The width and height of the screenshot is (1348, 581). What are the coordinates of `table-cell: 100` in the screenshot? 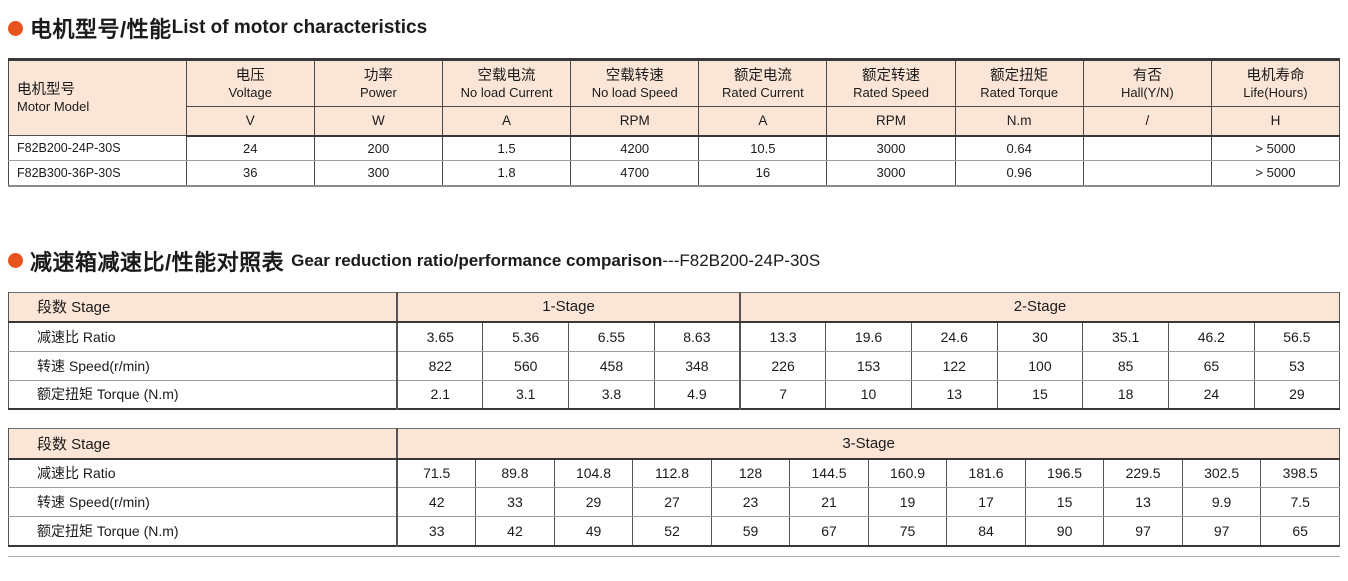 It's located at (1040, 366).